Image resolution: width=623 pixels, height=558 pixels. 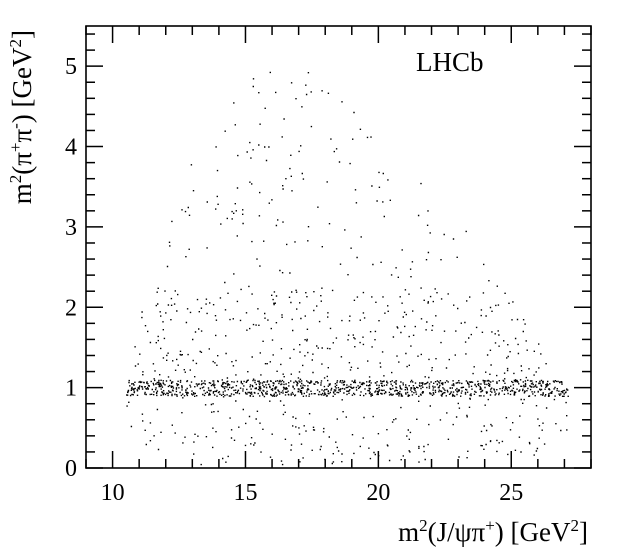 What do you see at coordinates (71, 228) in the screenshot?
I see `y-tick-label: 3` at bounding box center [71, 228].